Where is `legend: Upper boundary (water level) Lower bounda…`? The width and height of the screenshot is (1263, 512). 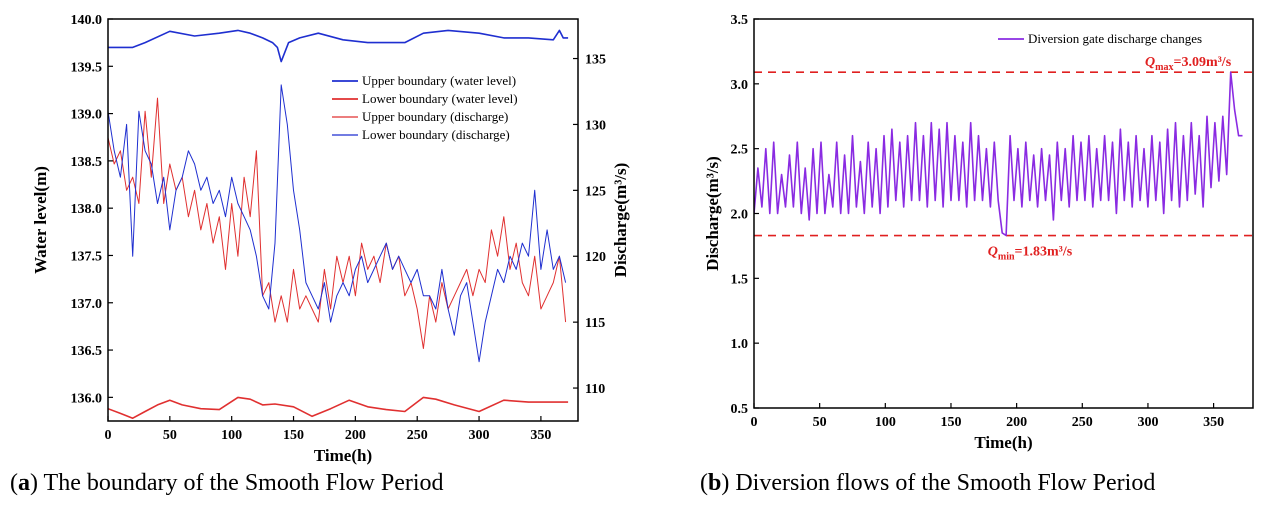 legend: Upper boundary (water level) Lower bounda… is located at coordinates (425, 107).